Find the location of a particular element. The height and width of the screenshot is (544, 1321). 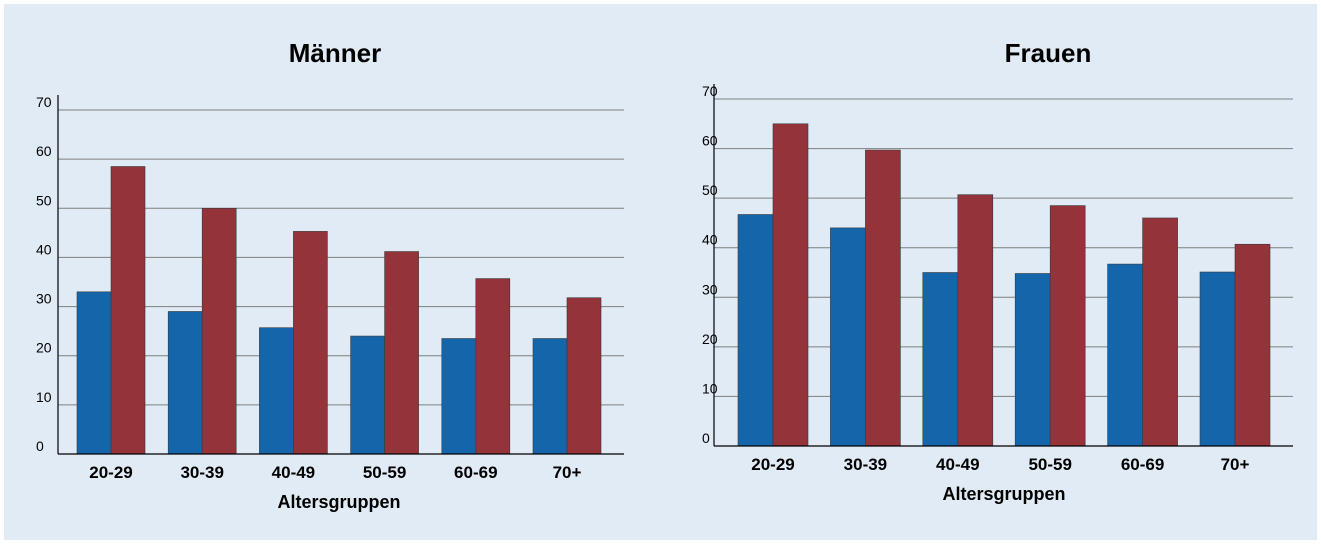

chart-1-y-tick-label: 40 is located at coordinates (44, 249).